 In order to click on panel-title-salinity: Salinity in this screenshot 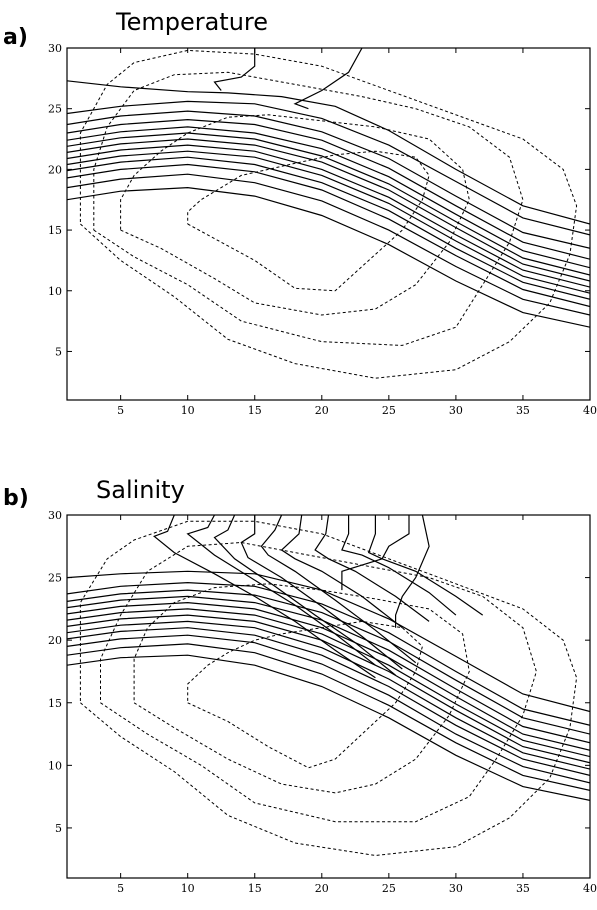, I will do `click(140, 490)`.